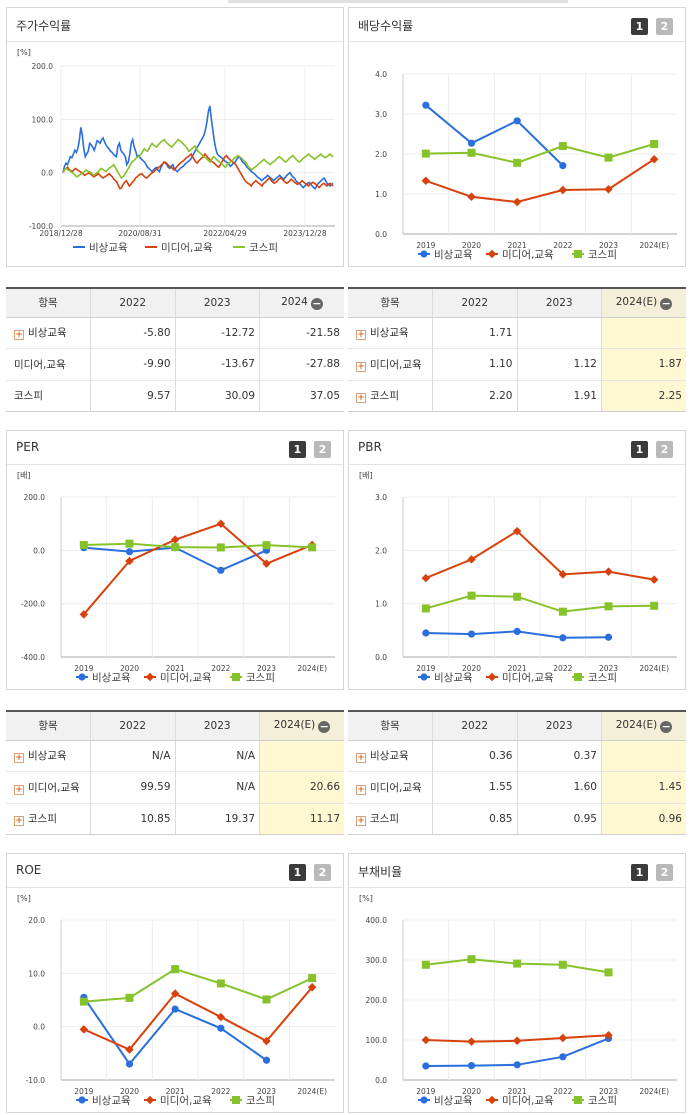  I want to click on panel-title: 주가수익률, so click(44, 26).